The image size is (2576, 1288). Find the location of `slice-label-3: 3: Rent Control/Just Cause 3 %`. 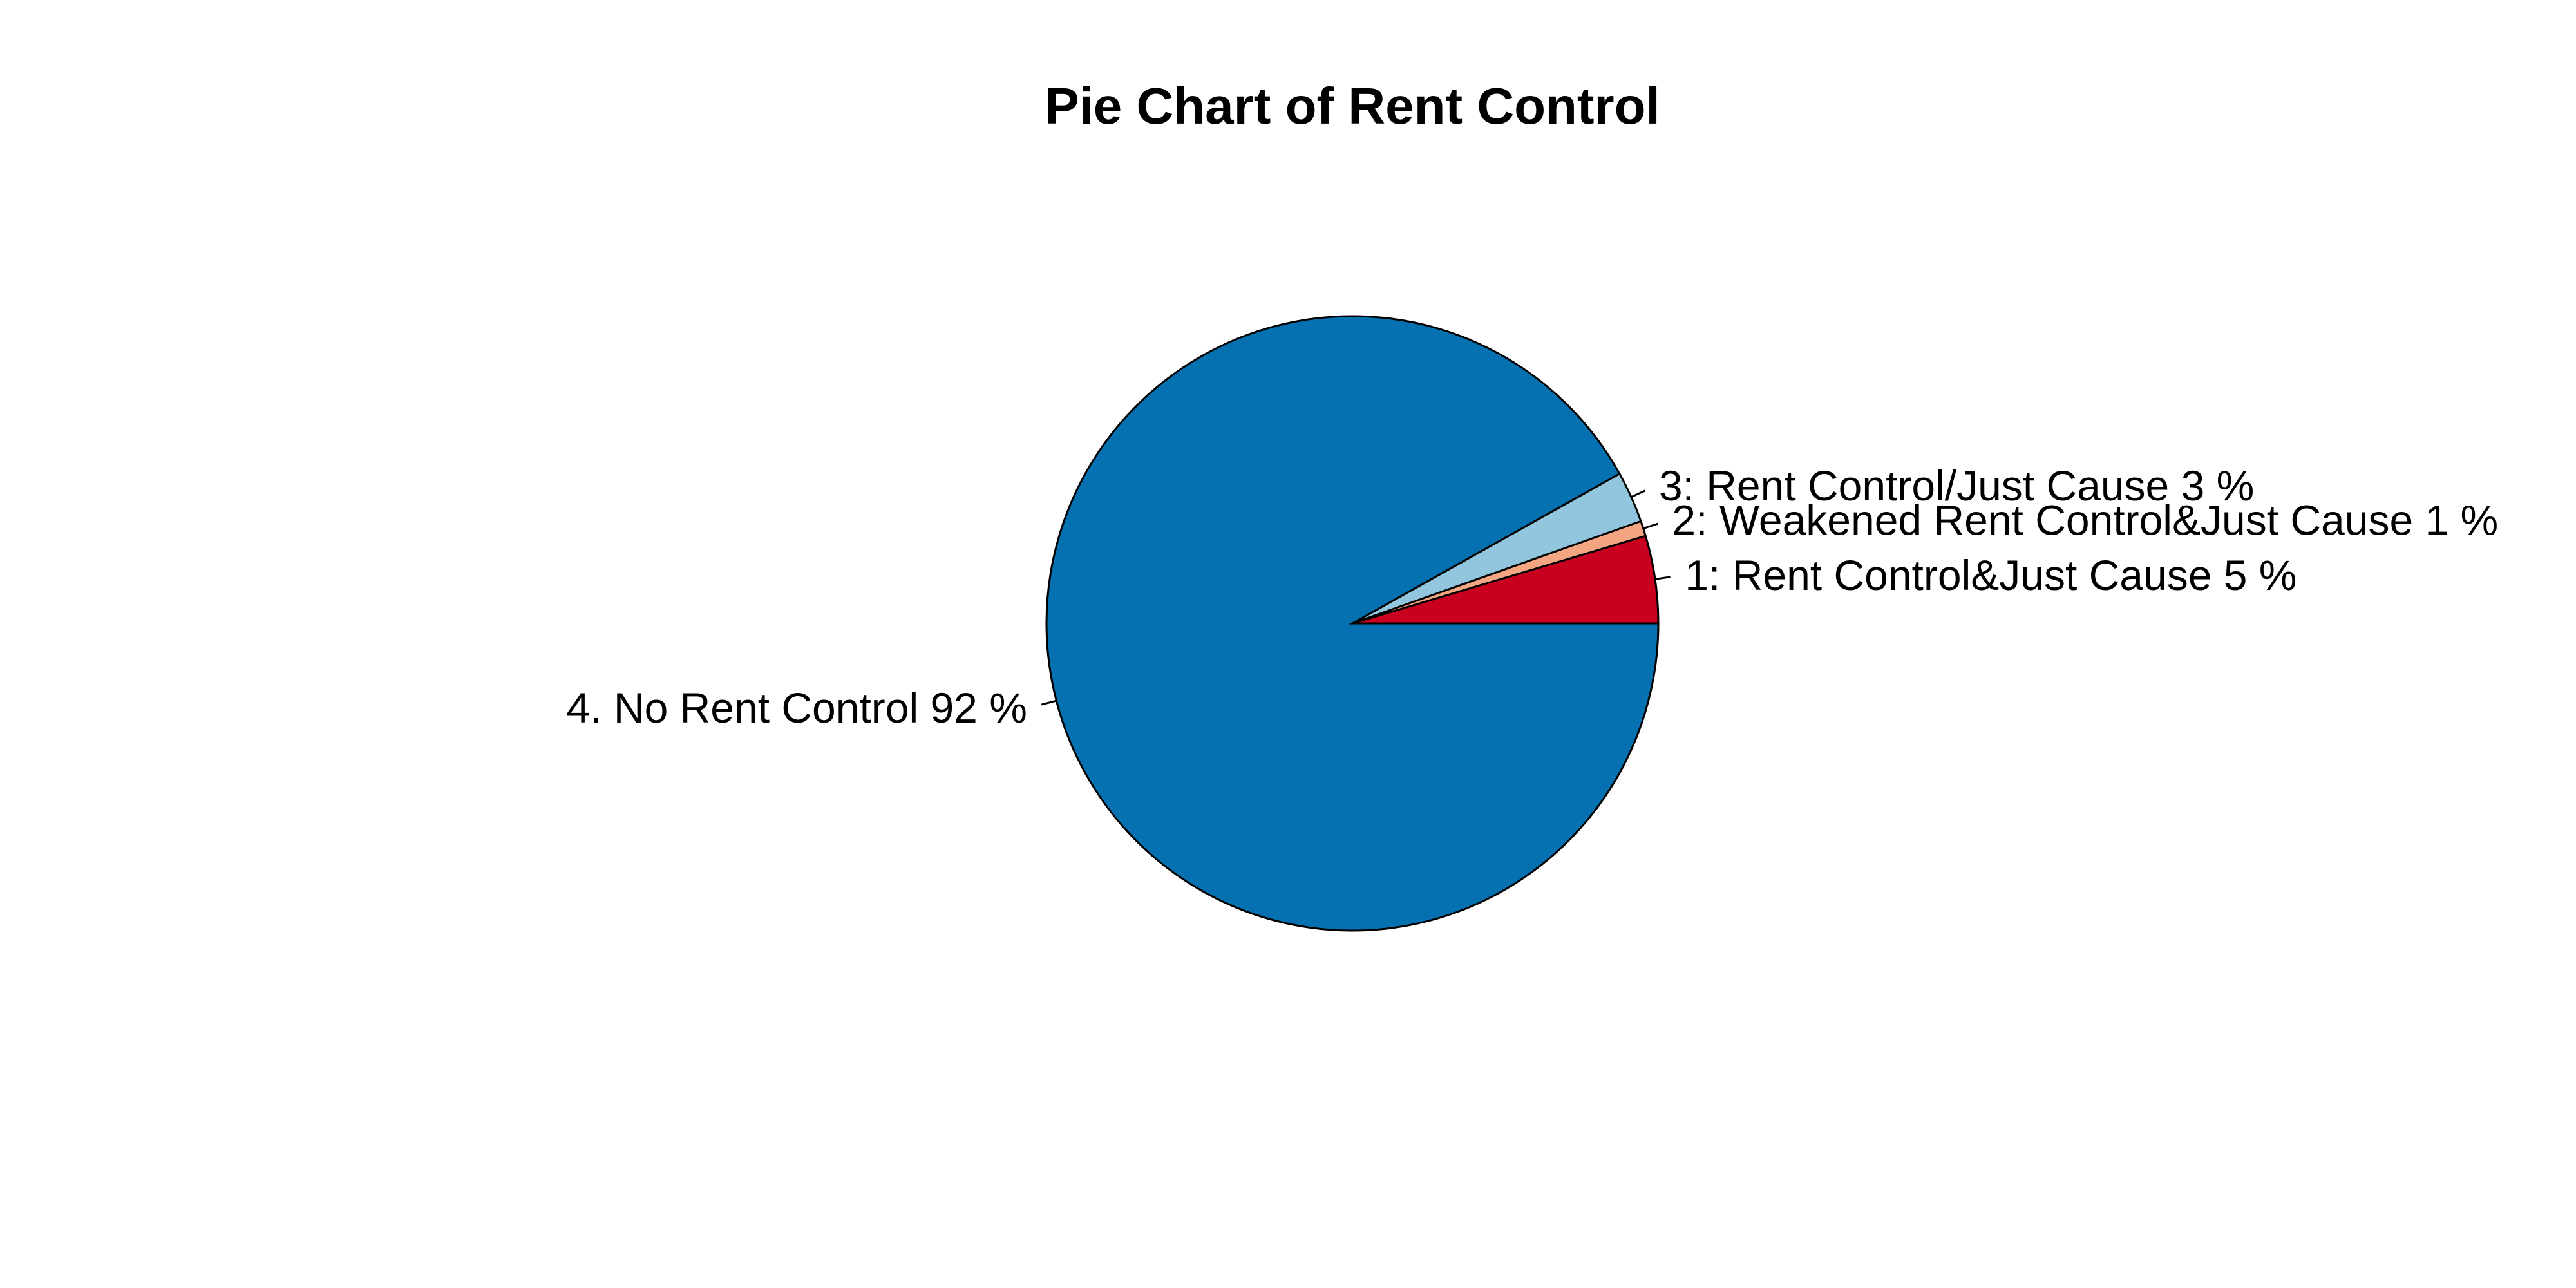

slice-label-3: 3: Rent Control/Just Cause 3 % is located at coordinates (1956, 485).